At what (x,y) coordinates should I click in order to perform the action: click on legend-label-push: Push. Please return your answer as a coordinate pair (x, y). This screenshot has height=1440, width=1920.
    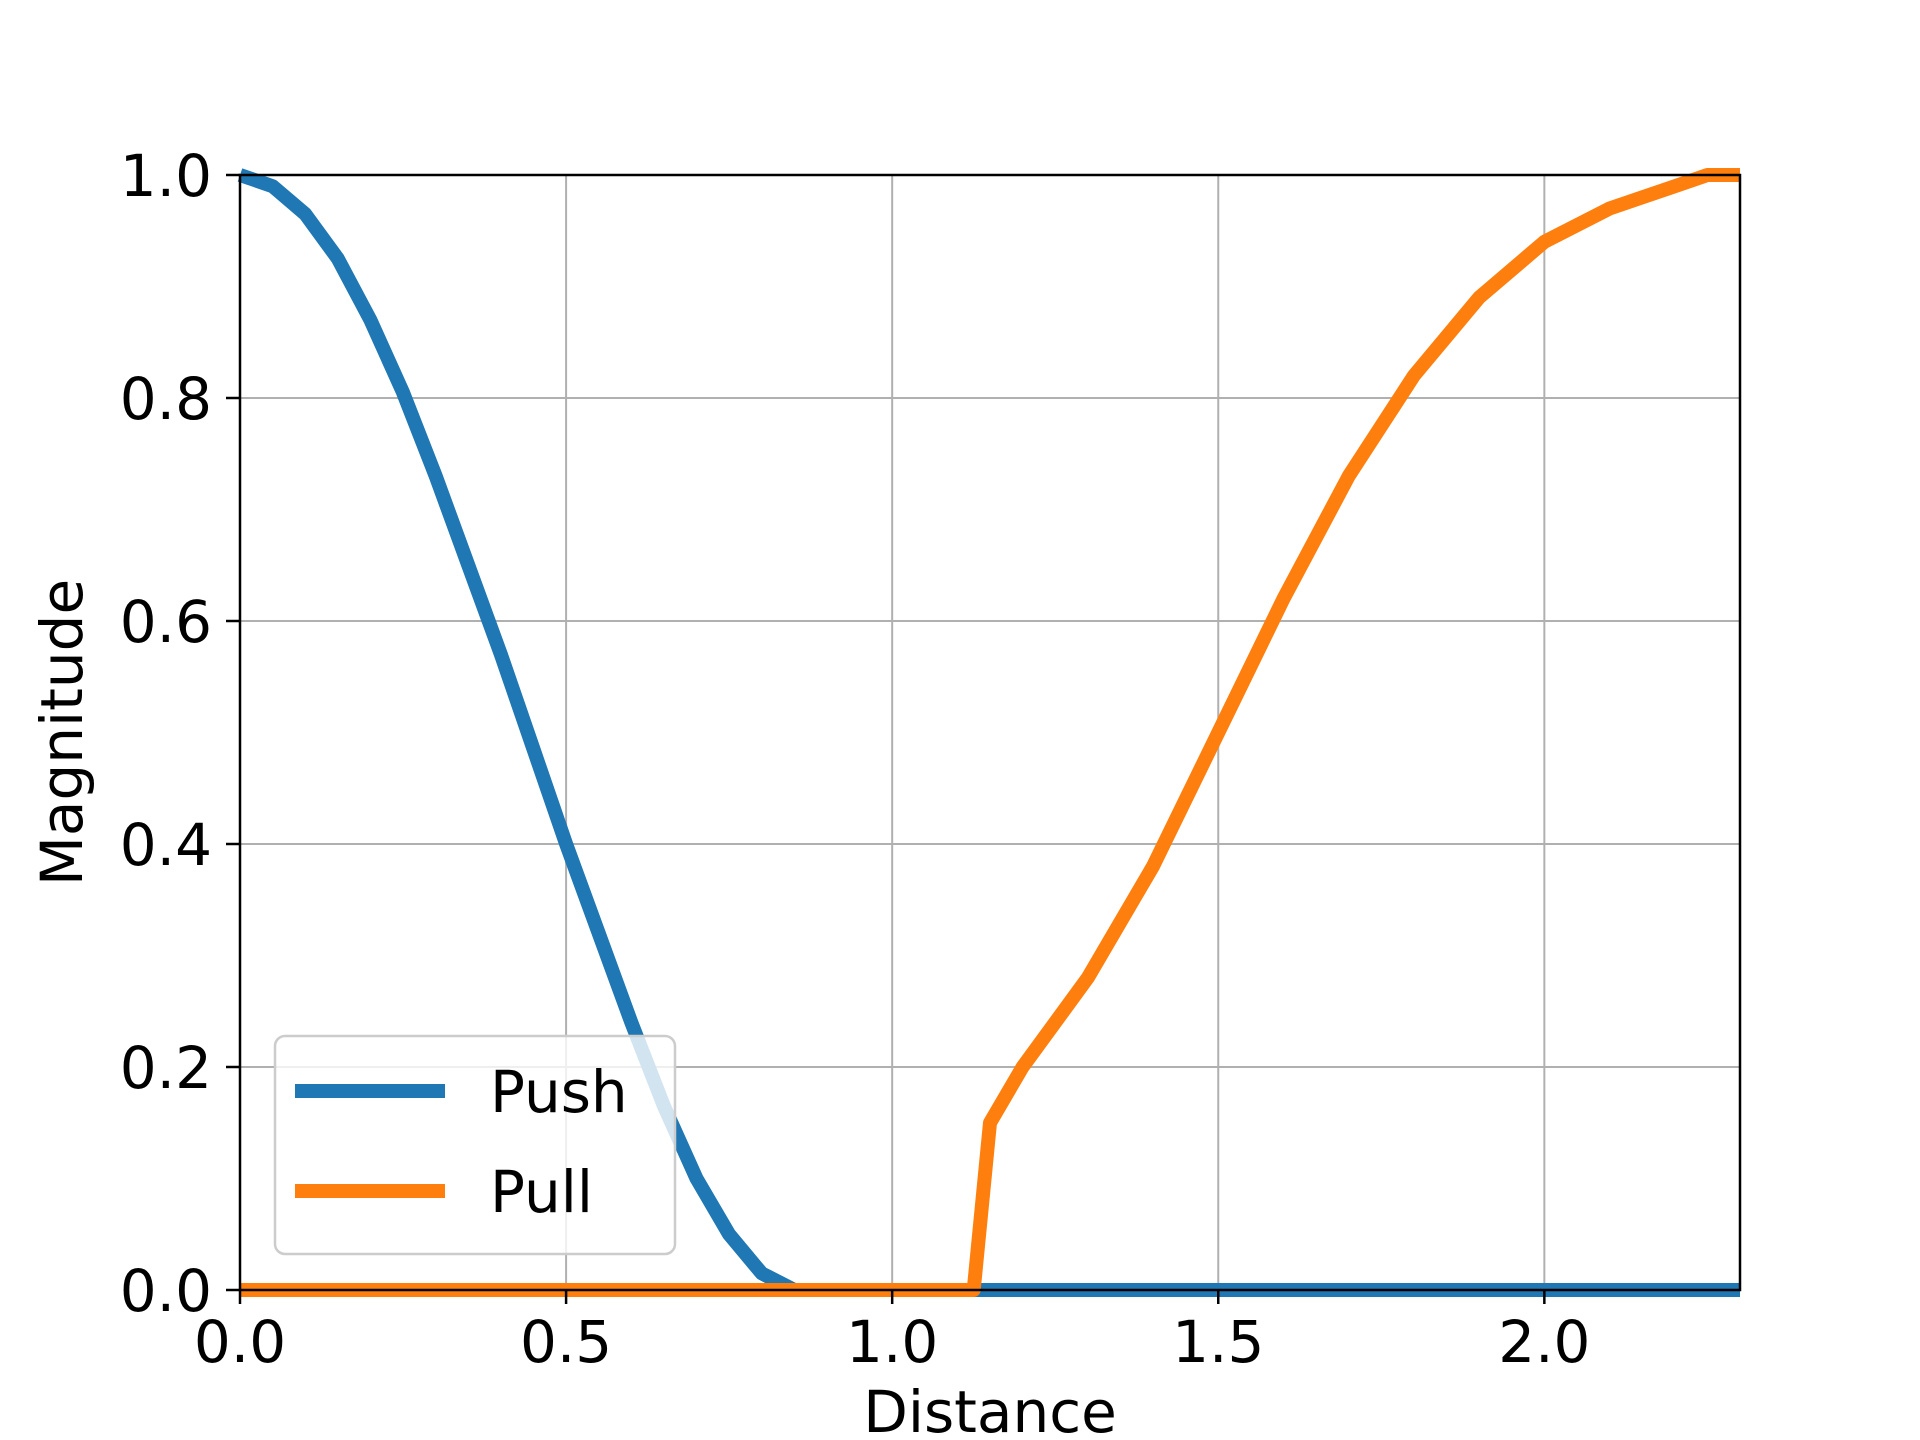
    Looking at the image, I should click on (559, 1092).